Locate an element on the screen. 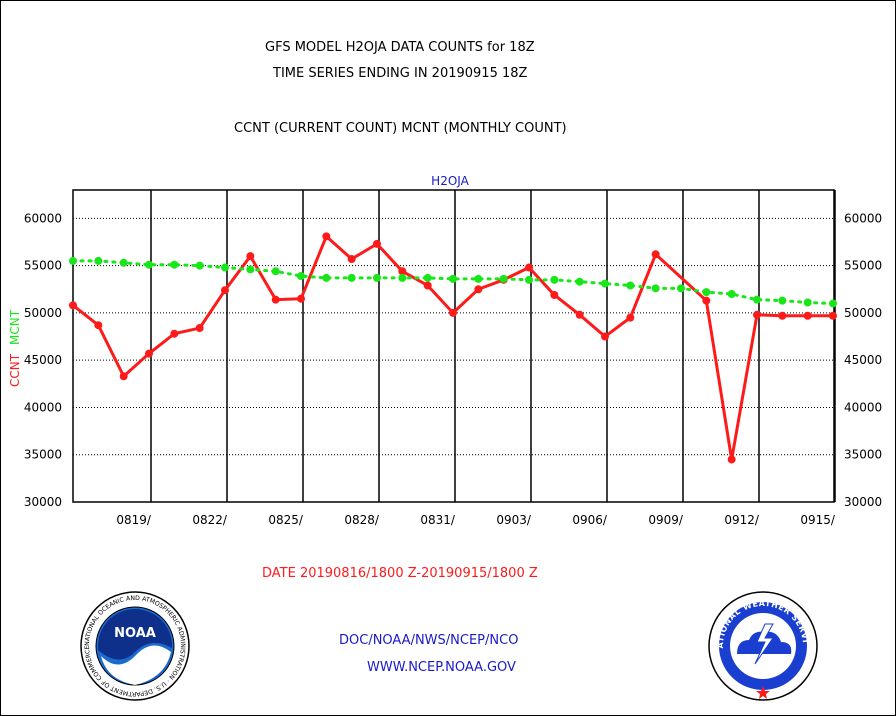  y-tick-label-left: 60000 is located at coordinates (43, 218).